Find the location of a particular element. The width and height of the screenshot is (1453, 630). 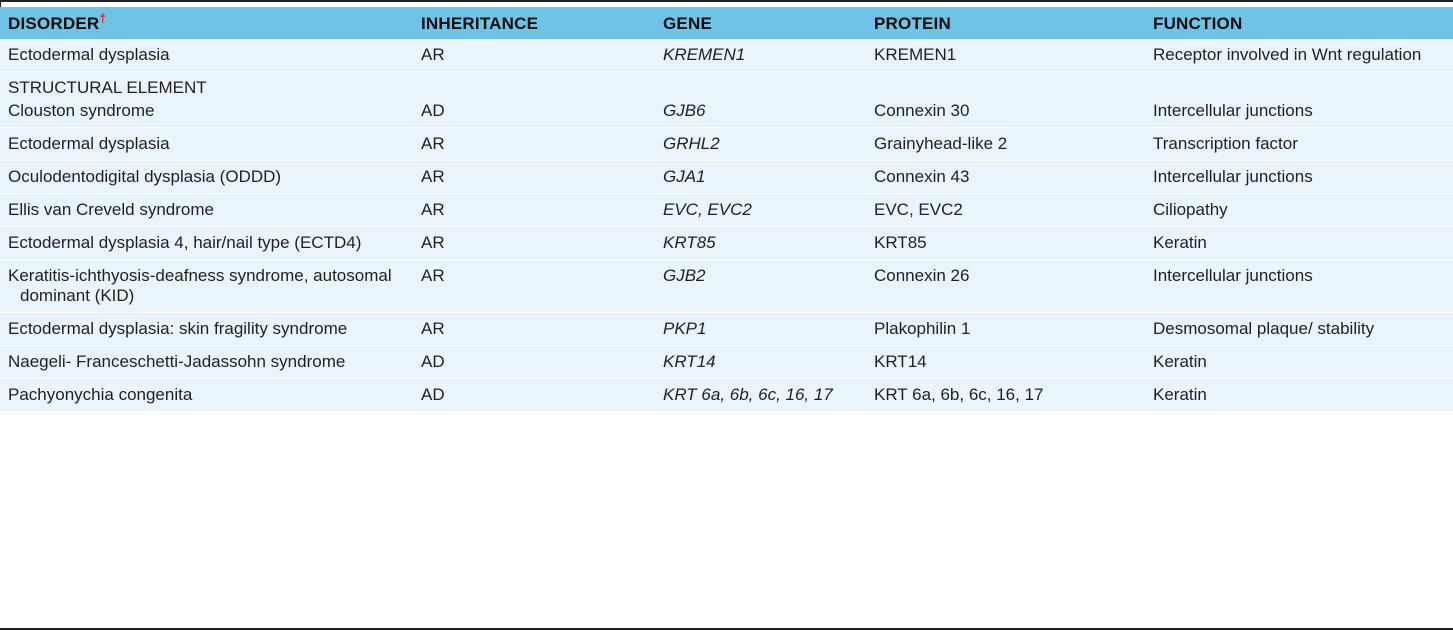

cell-protein: KRT14 is located at coordinates (1005, 362).